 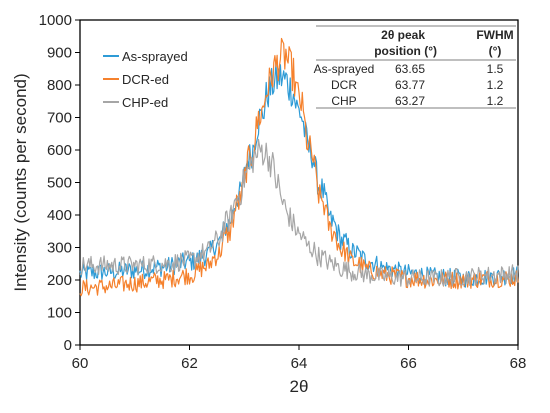 What do you see at coordinates (59, 248) in the screenshot?
I see `y-tick-label: 300` at bounding box center [59, 248].